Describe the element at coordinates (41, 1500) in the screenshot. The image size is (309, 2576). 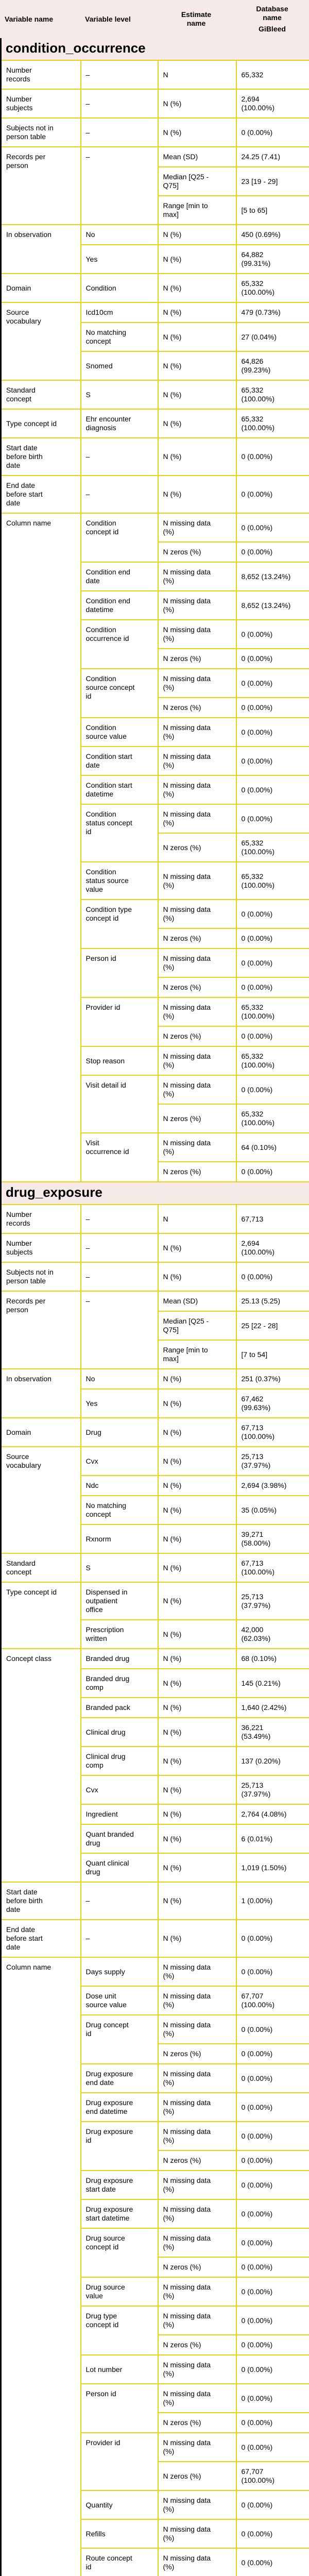
I see `variable-name-cell: Source vocabulary` at that location.